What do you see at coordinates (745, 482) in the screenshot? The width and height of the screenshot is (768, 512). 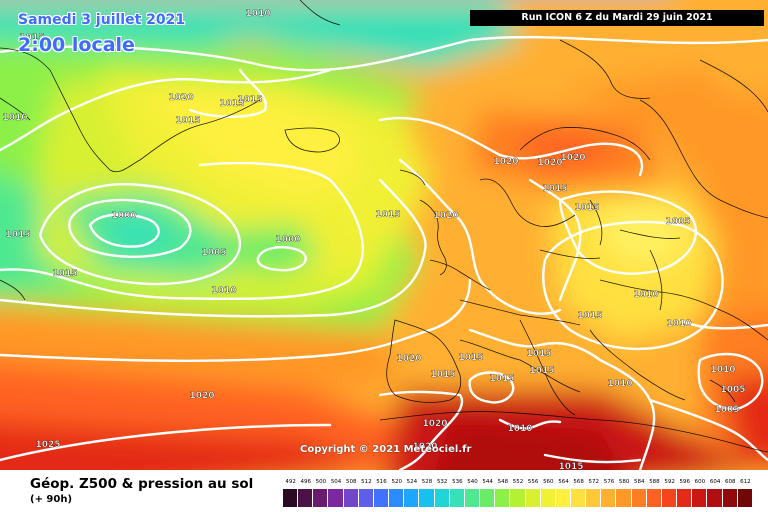 I see `color-scale-label: 612` at bounding box center [745, 482].